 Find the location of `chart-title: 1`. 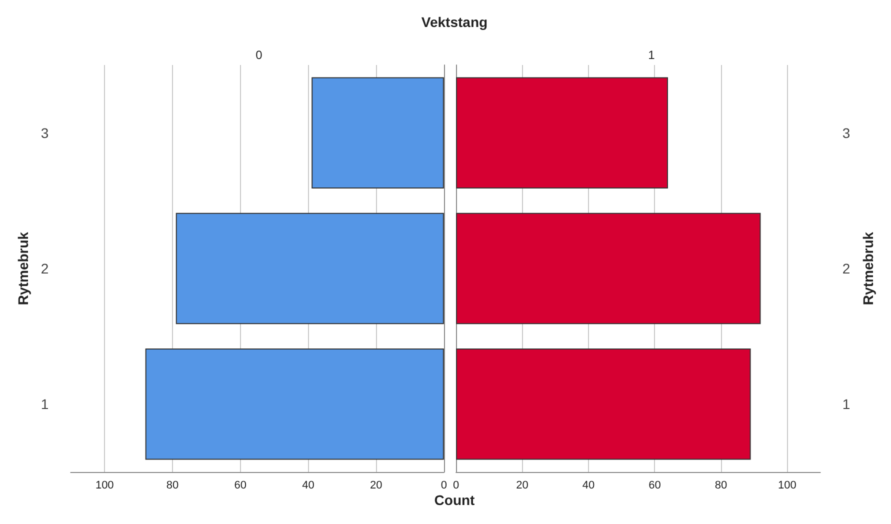

chart-title: 1 is located at coordinates (652, 55).